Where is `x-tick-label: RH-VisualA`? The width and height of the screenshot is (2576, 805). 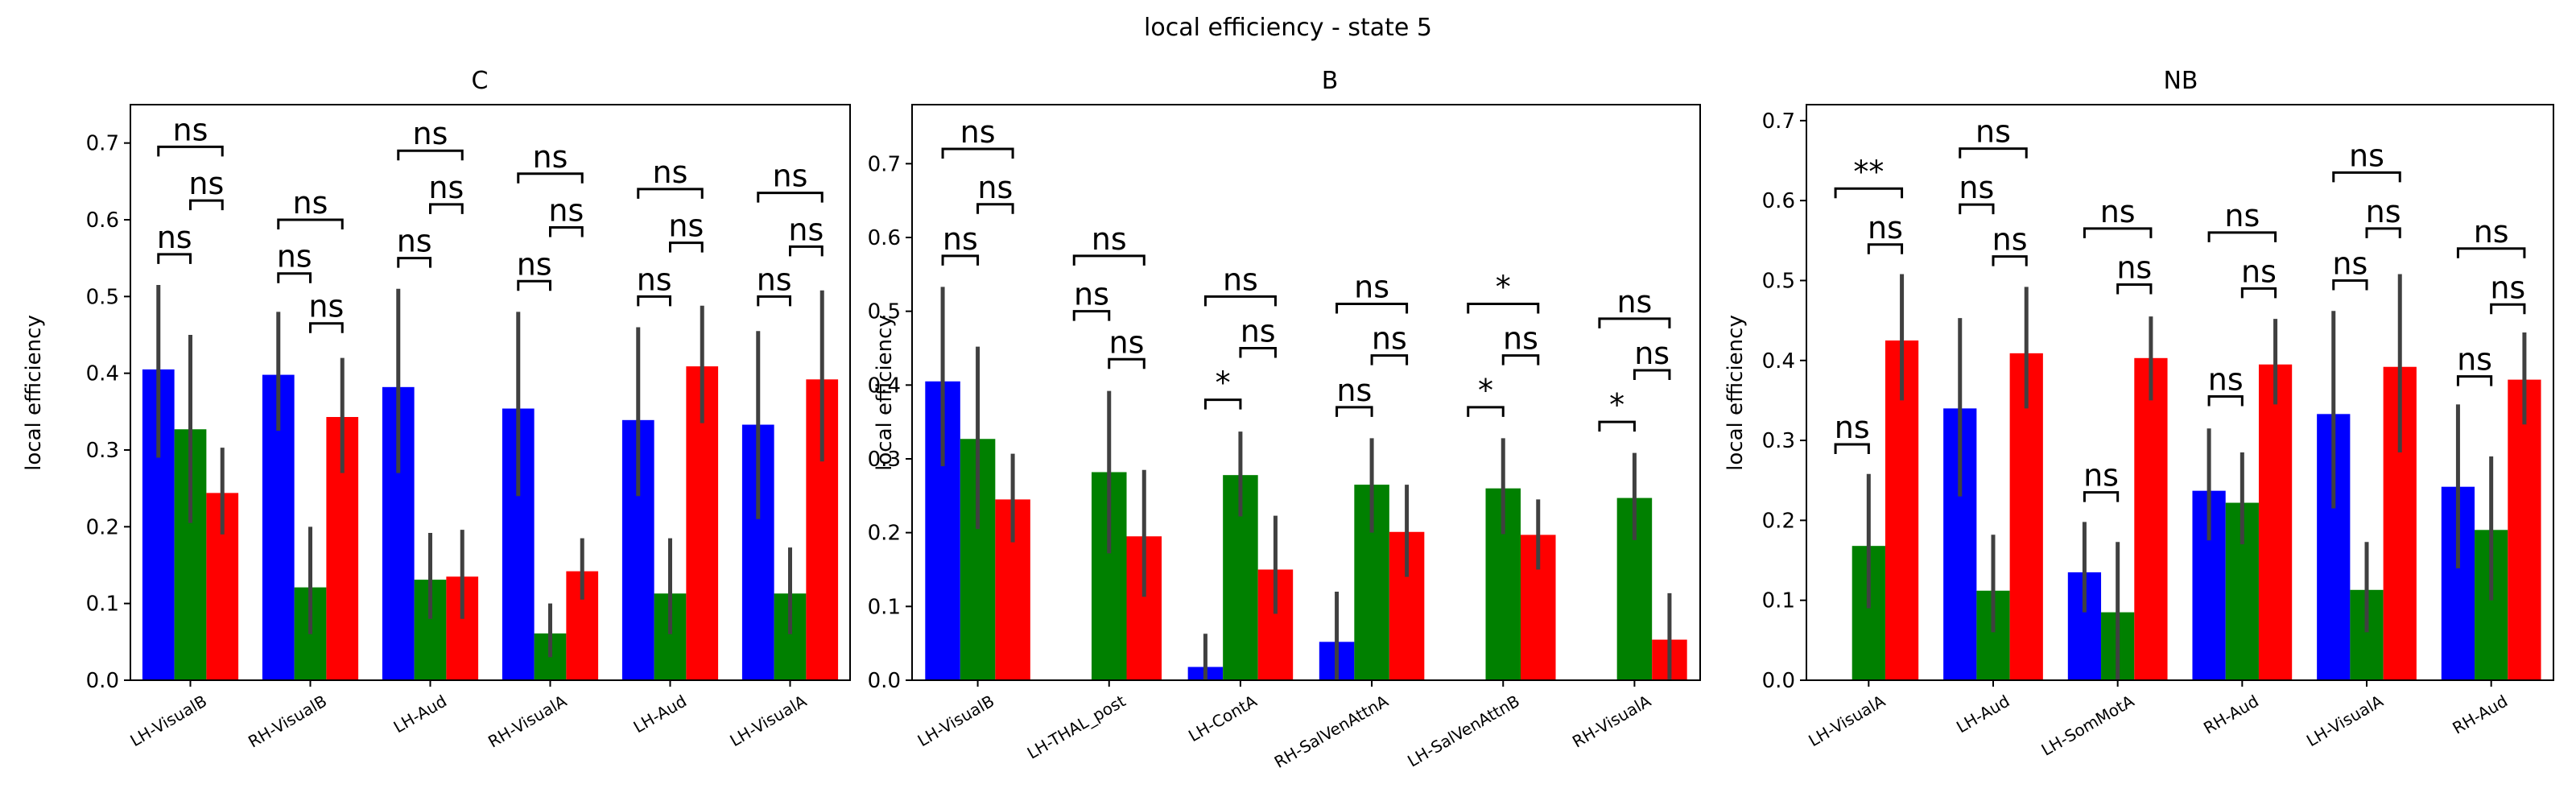
x-tick-label: RH-VisualA is located at coordinates (527, 721).